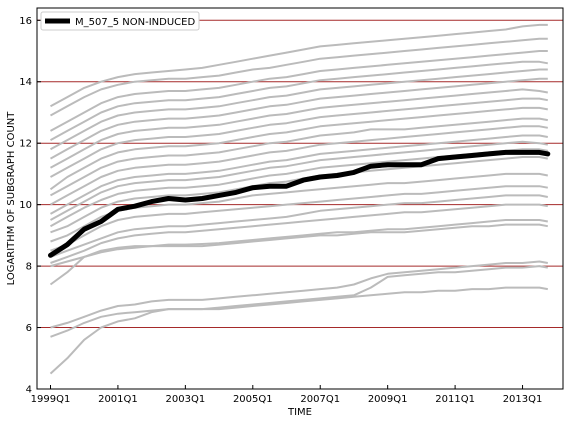 The image size is (568, 424). Describe the element at coordinates (25, 21) in the screenshot. I see `y-tick-label: 16` at that location.